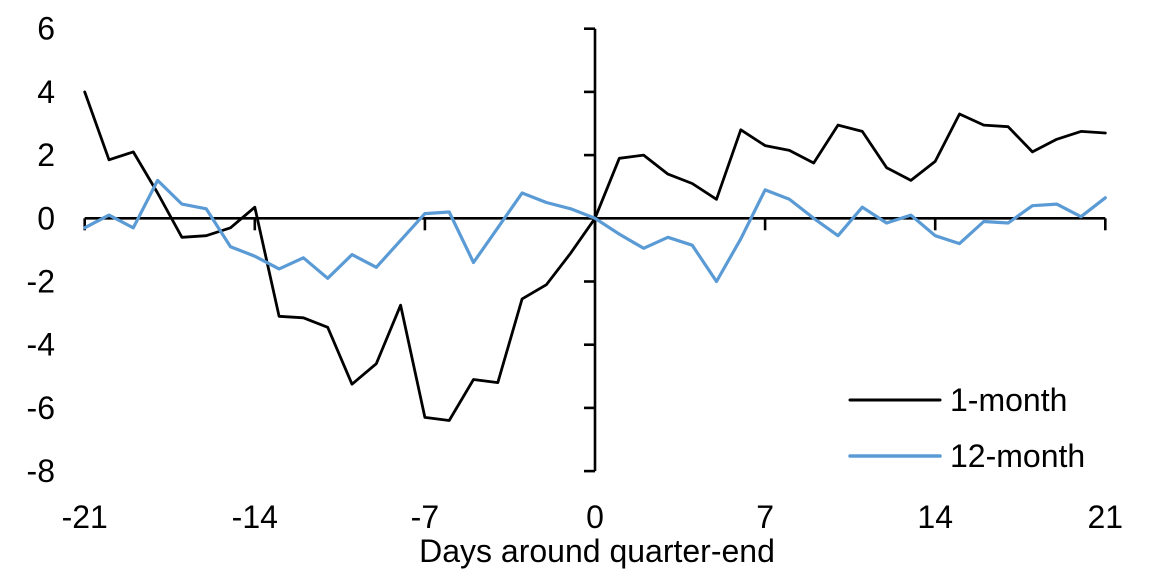  What do you see at coordinates (595, 517) in the screenshot?
I see `x-tick-label: 0` at bounding box center [595, 517].